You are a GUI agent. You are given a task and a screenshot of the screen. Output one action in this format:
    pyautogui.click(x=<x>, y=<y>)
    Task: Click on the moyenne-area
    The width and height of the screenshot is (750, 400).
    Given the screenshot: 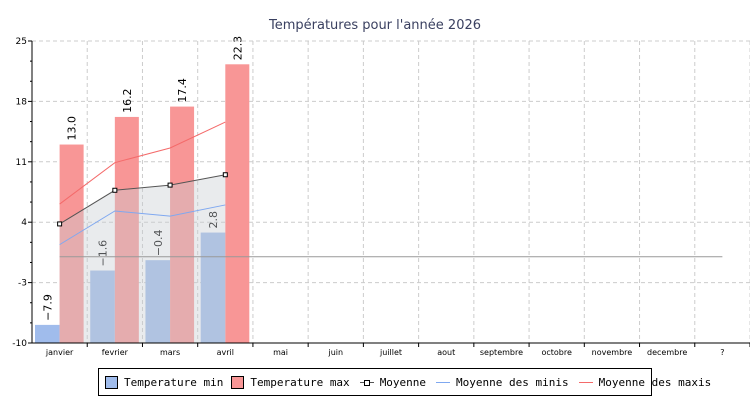 What is the action you would take?
    pyautogui.click(x=142, y=258)
    